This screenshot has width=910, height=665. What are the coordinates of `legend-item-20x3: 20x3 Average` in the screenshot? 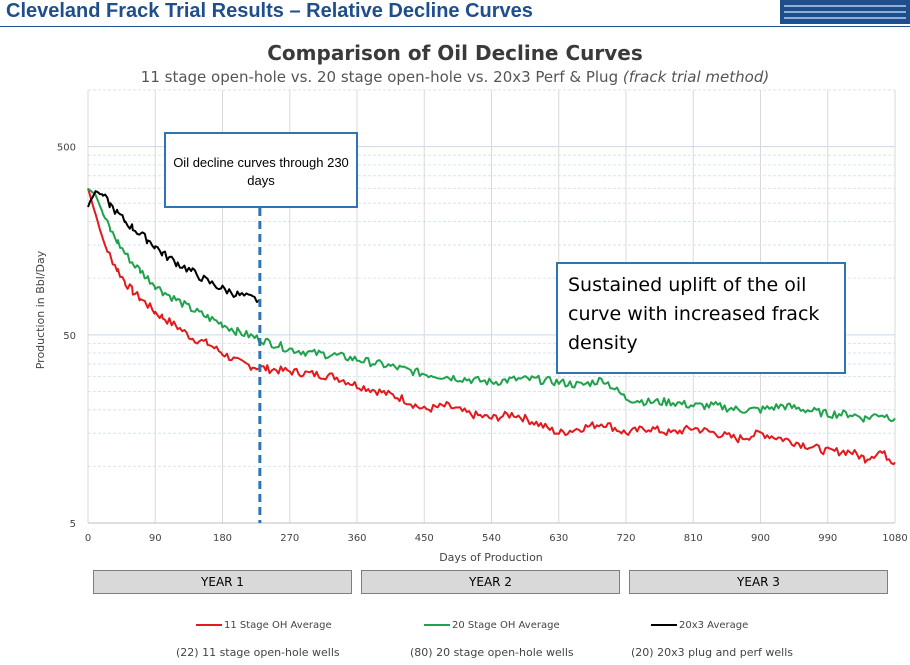 It's located at (699, 625).